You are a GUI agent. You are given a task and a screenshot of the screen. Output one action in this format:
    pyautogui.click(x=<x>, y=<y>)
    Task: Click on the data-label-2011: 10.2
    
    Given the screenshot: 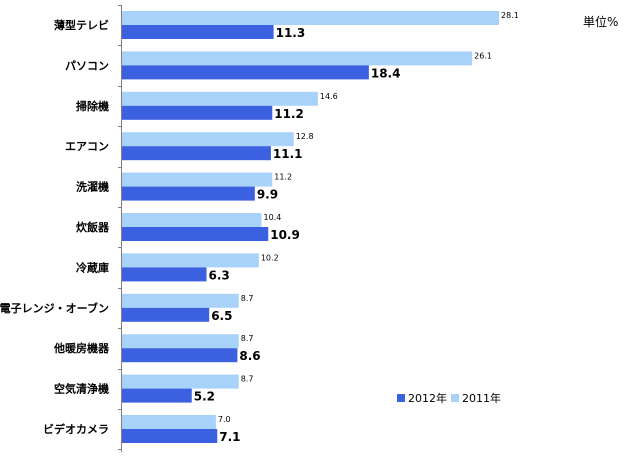 What is the action you would take?
    pyautogui.click(x=270, y=257)
    